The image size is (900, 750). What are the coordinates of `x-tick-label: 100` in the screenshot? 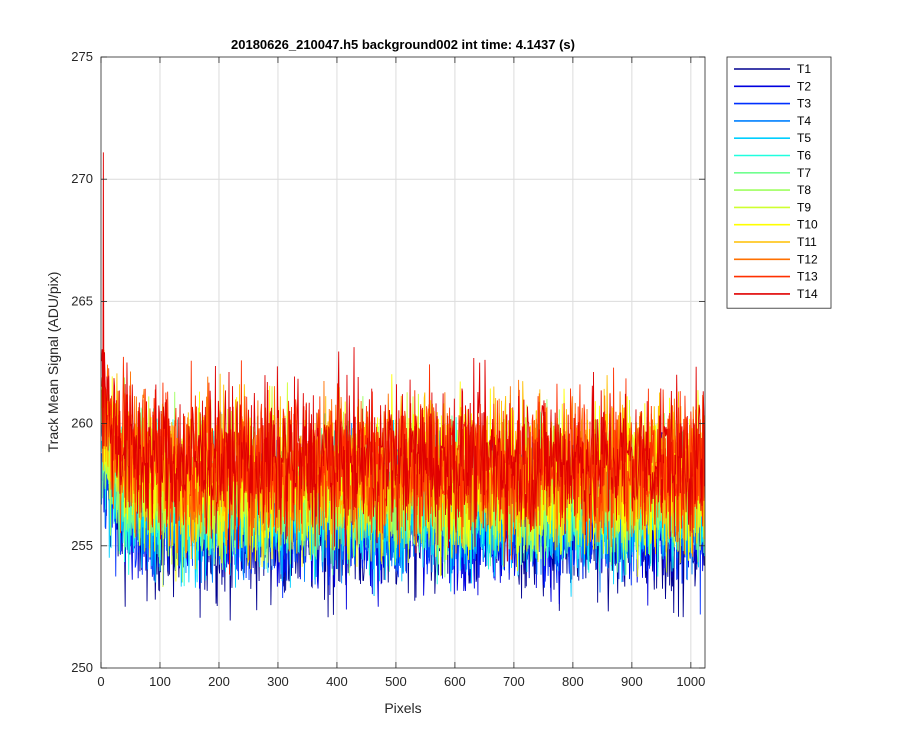 It's located at (160, 681).